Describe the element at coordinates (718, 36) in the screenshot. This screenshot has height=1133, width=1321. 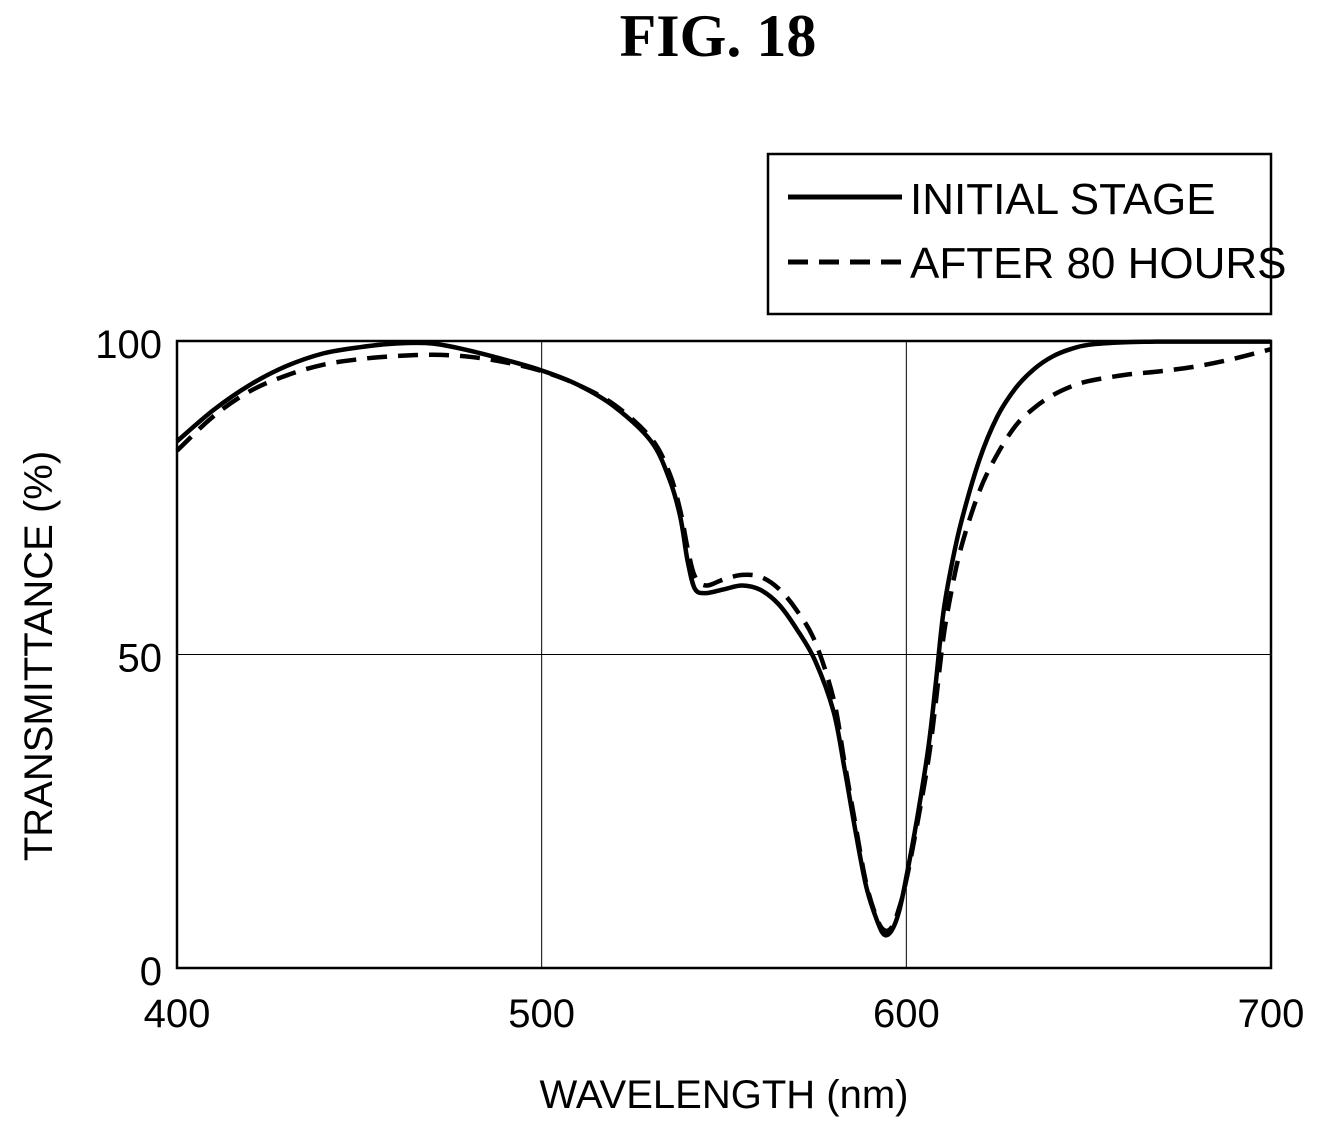
I see `figure-title: FIG. 18` at that location.